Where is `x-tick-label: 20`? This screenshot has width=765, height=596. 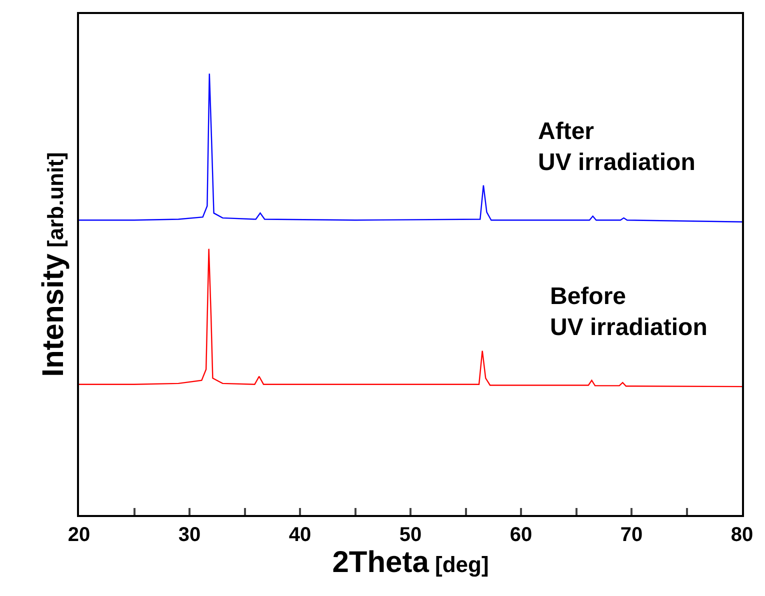
x-tick-label: 20 is located at coordinates (79, 535).